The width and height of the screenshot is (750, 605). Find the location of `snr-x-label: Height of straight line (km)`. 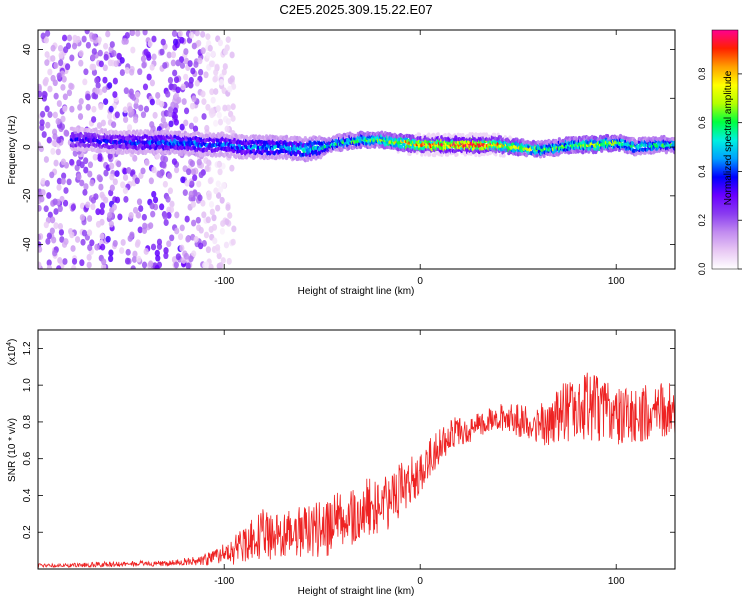

snr-x-label: Height of straight line (km) is located at coordinates (356, 591).